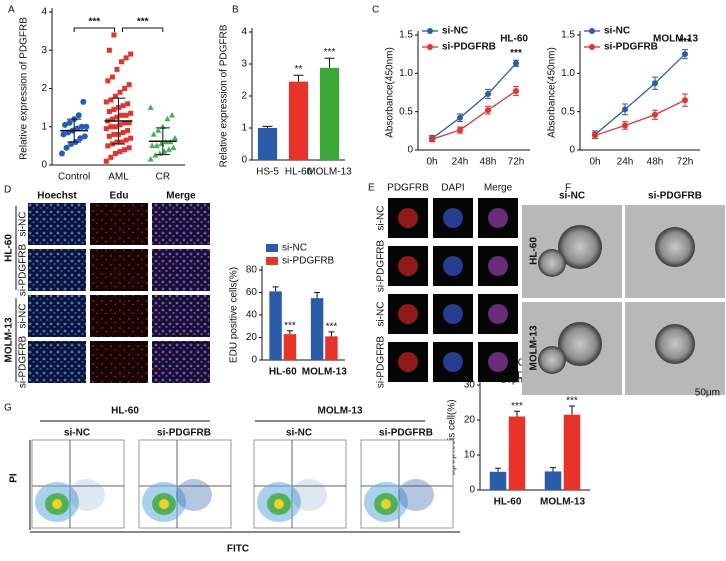  I want to click on error-bar, so click(516, 413).